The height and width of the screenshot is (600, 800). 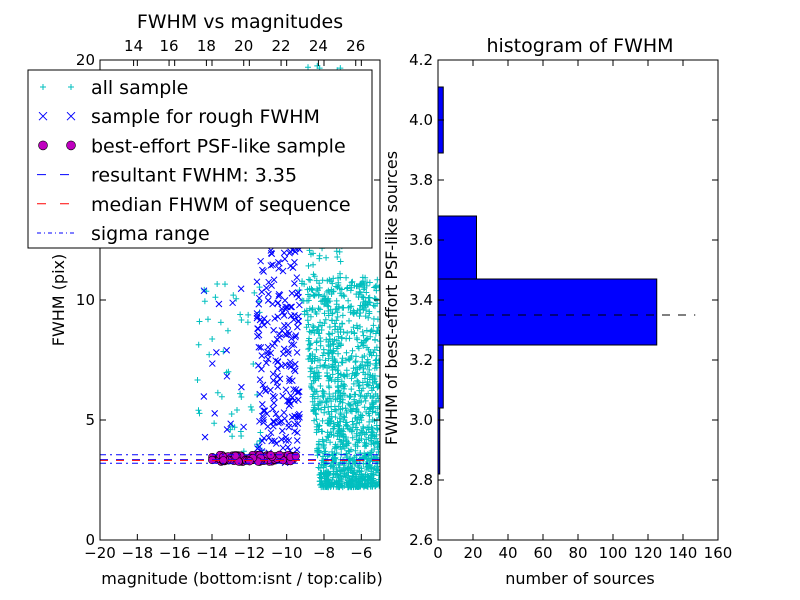 What do you see at coordinates (205, 117) in the screenshot?
I see `legend-label: sample for rough FWHM` at bounding box center [205, 117].